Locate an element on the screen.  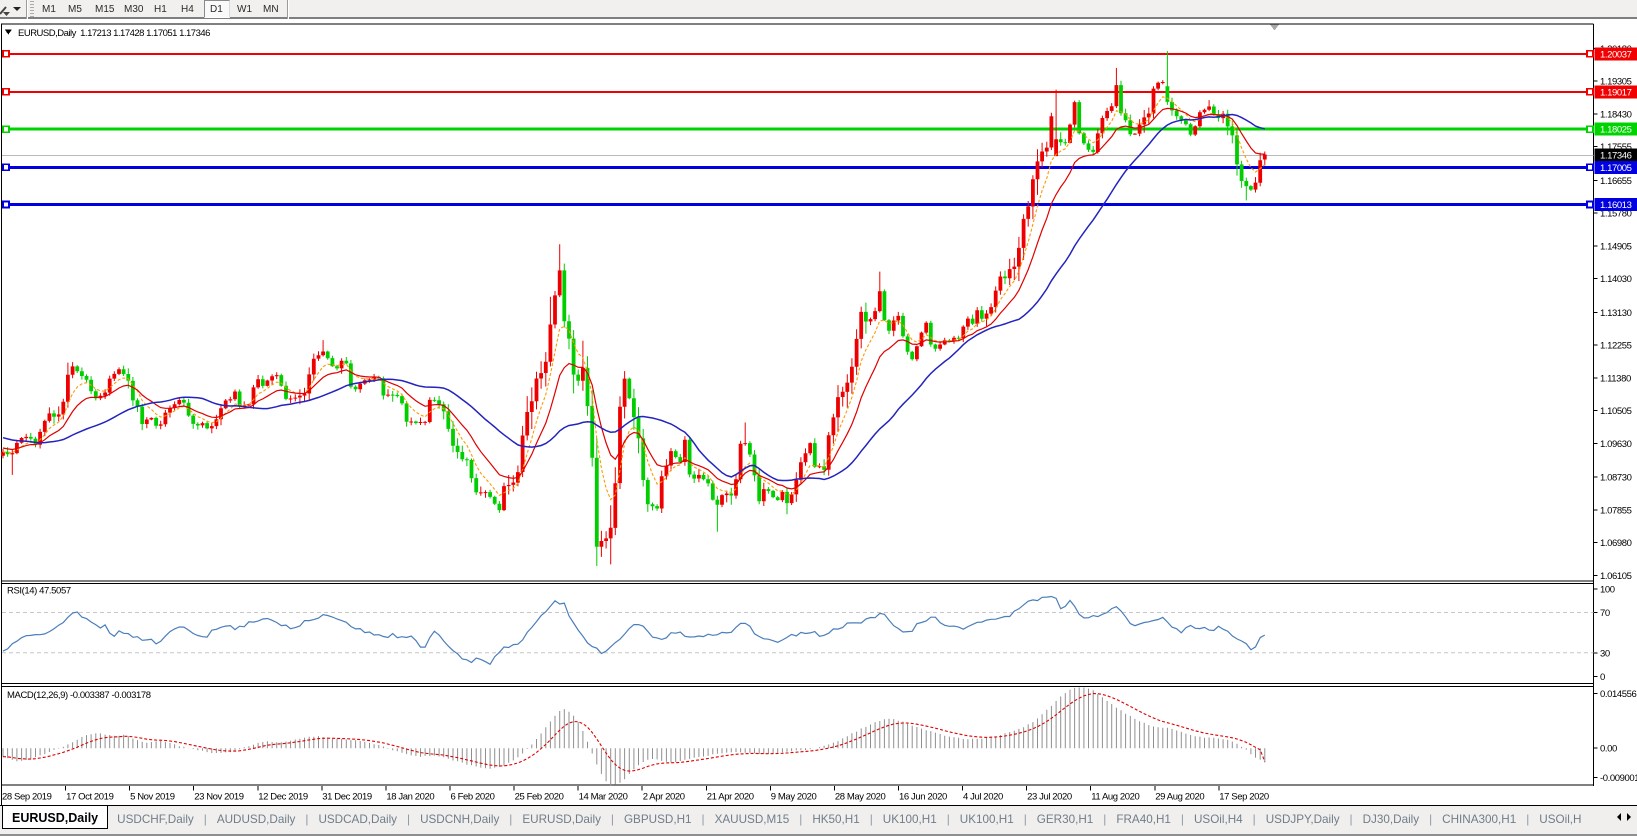
svg-text: -0.009001 is located at coordinates (1618, 778).